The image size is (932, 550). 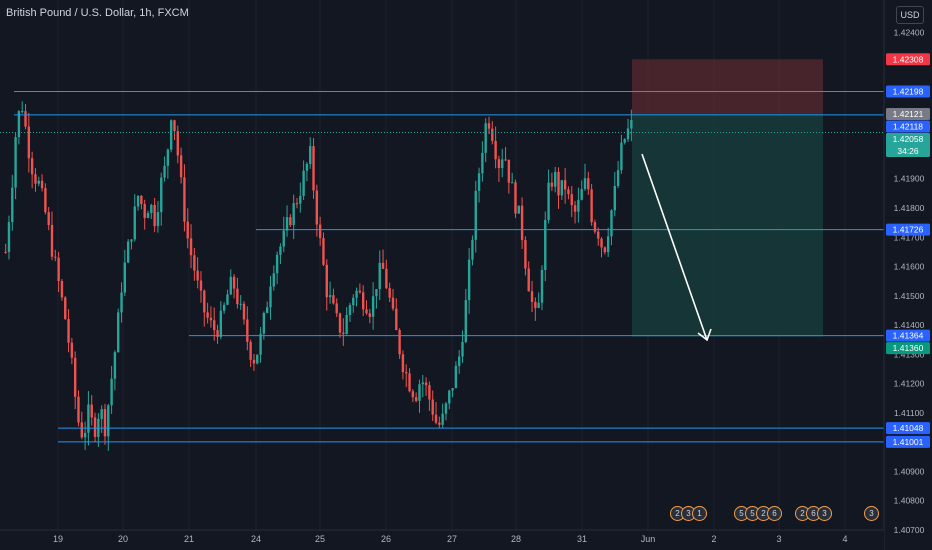 I want to click on economic-events-4: 3, so click(x=871, y=513).